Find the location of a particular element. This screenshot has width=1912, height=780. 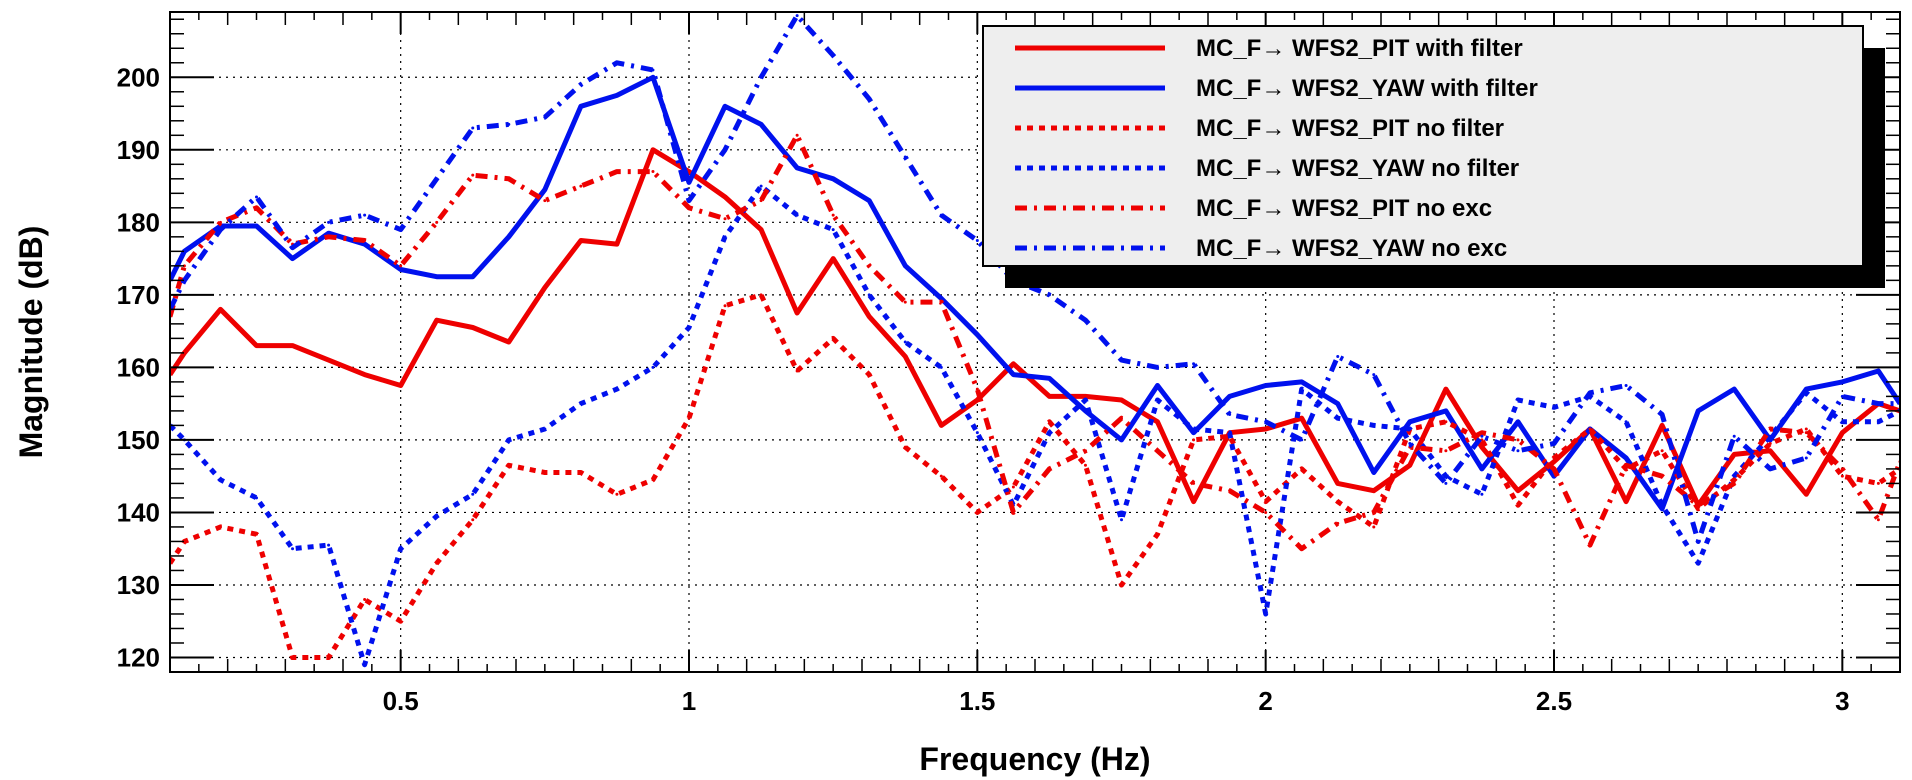

y-tick-label: 120 is located at coordinates (138, 657).